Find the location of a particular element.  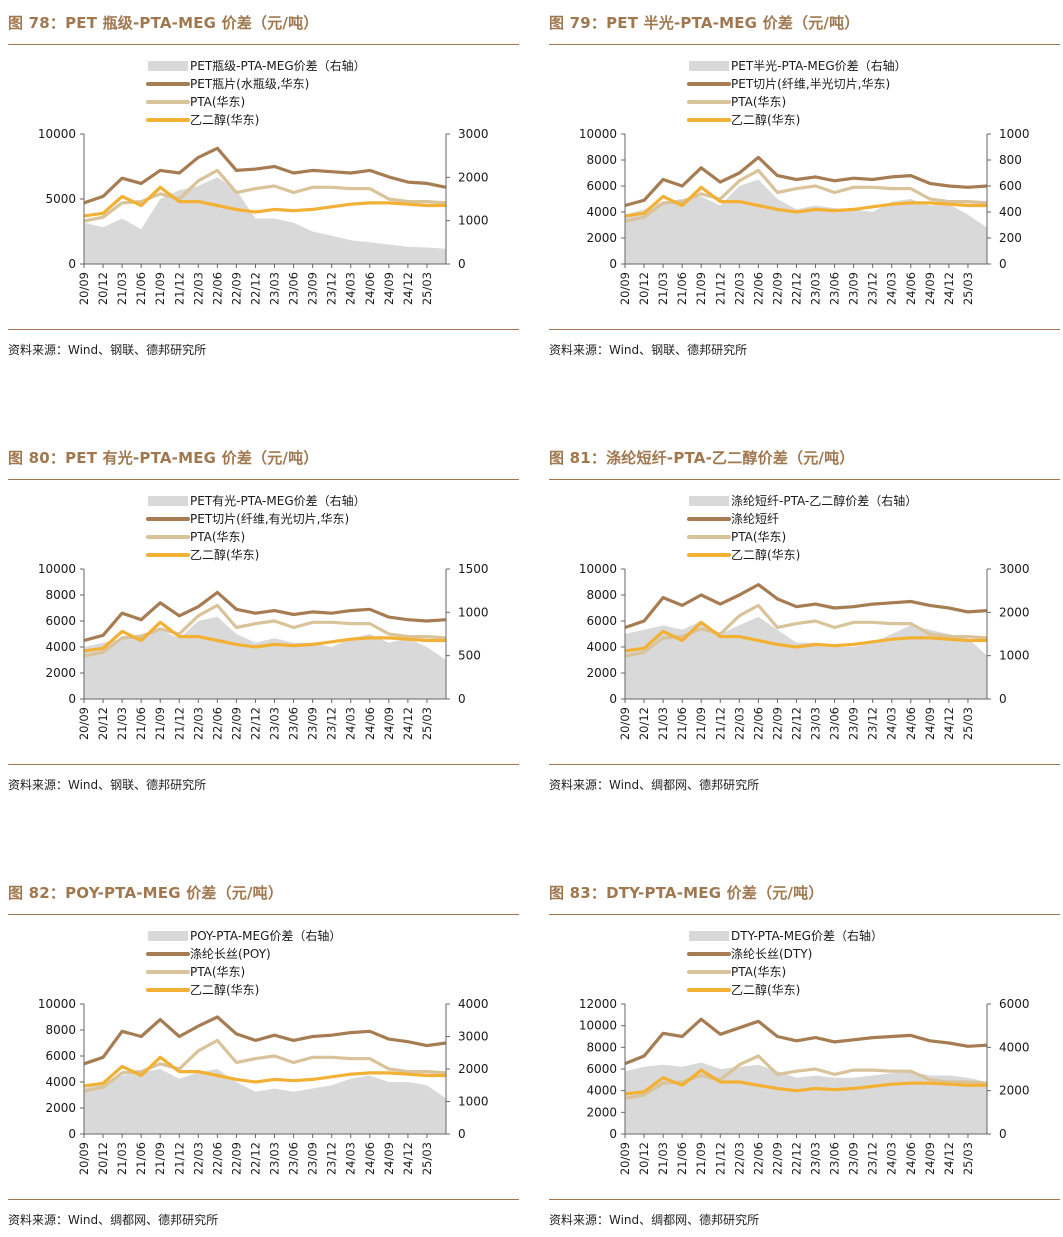

x-tick-label: 24/06 is located at coordinates (911, 1158).